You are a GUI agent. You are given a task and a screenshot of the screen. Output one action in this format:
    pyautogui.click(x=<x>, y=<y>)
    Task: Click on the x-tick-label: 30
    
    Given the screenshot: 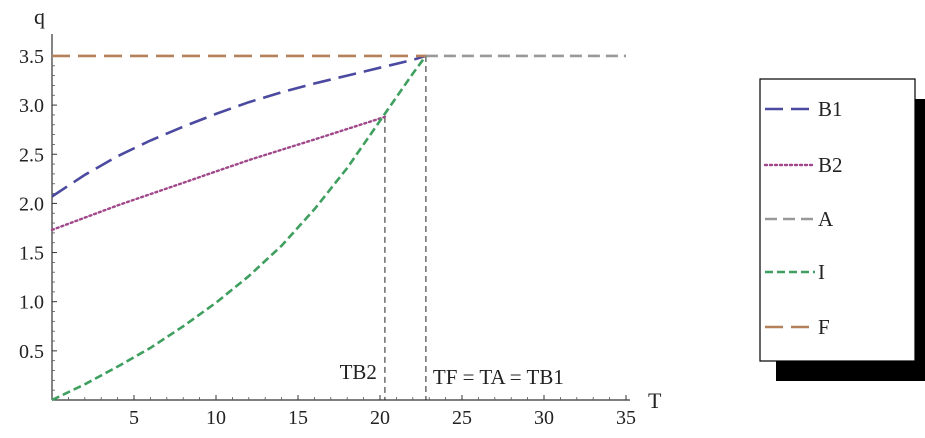 What is the action you would take?
    pyautogui.click(x=544, y=418)
    